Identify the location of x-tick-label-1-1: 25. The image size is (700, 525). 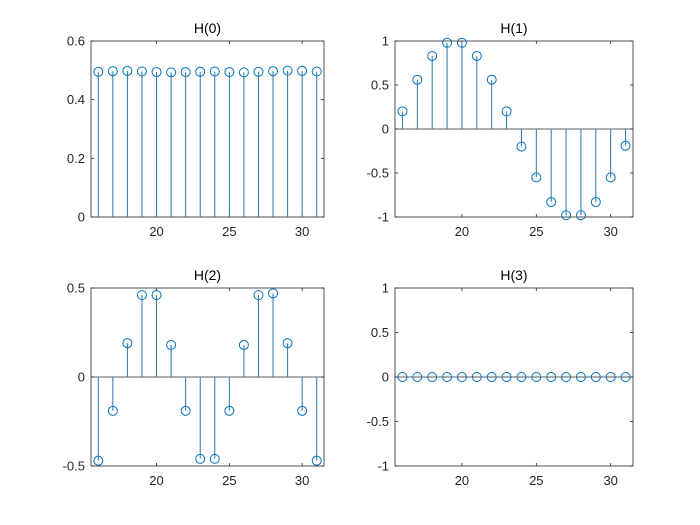
(536, 231).